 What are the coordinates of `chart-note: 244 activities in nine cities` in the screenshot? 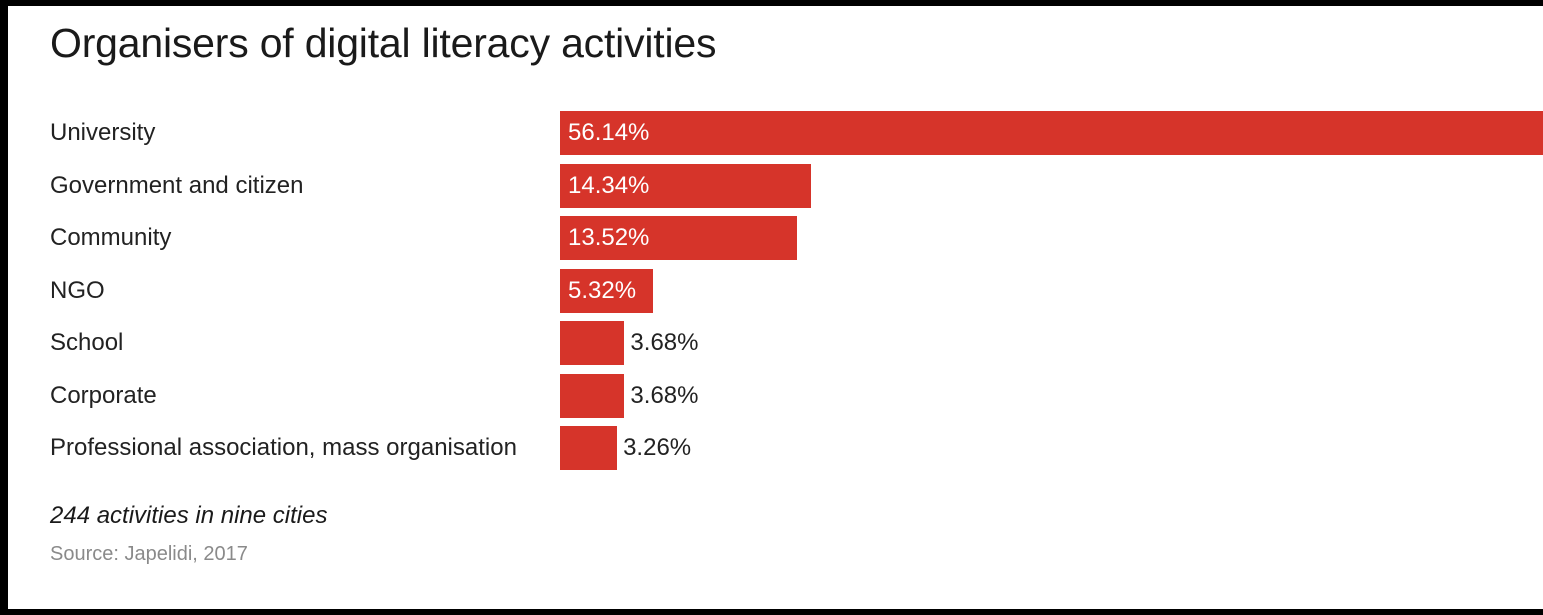 It's located at (189, 515).